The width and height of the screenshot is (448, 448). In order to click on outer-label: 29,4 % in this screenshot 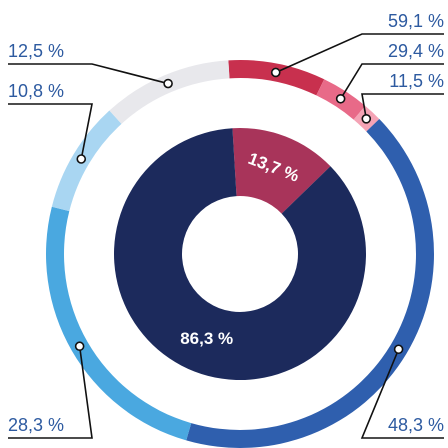, I will do `click(416, 51)`.